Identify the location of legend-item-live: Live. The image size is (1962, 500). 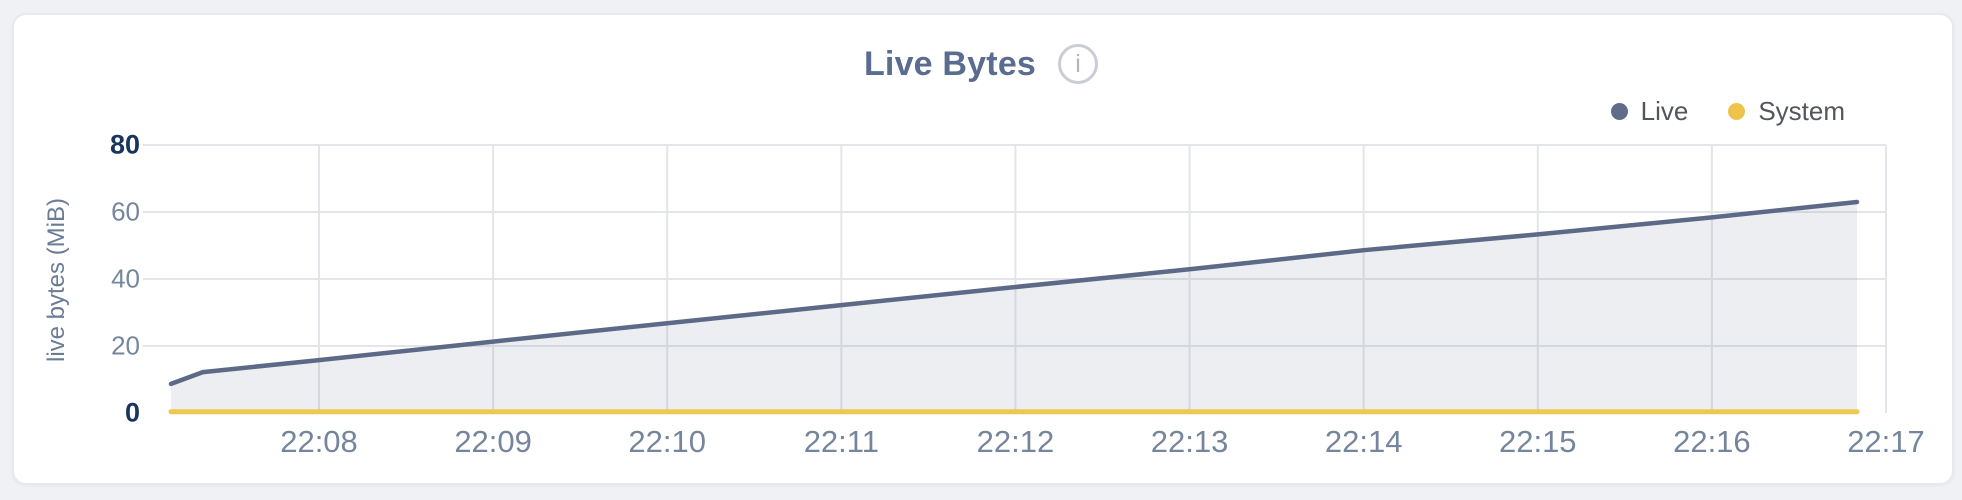
(1649, 111).